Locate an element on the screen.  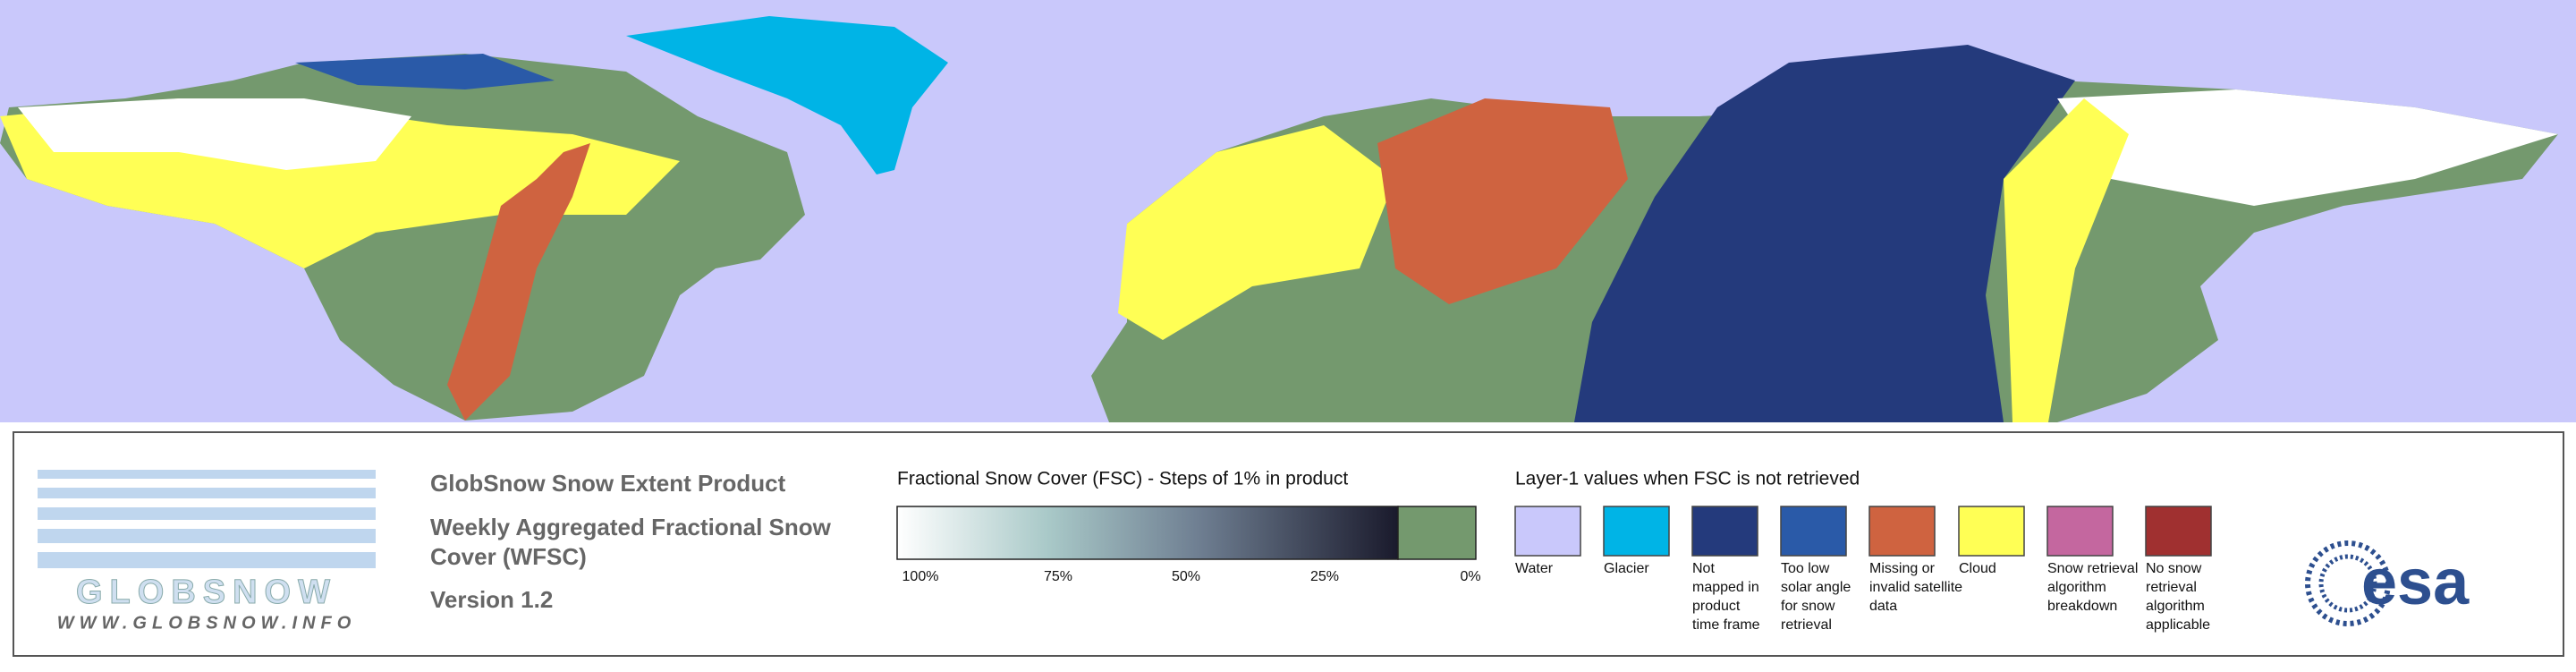
fsc-tick-label: 25% is located at coordinates (1324, 576).